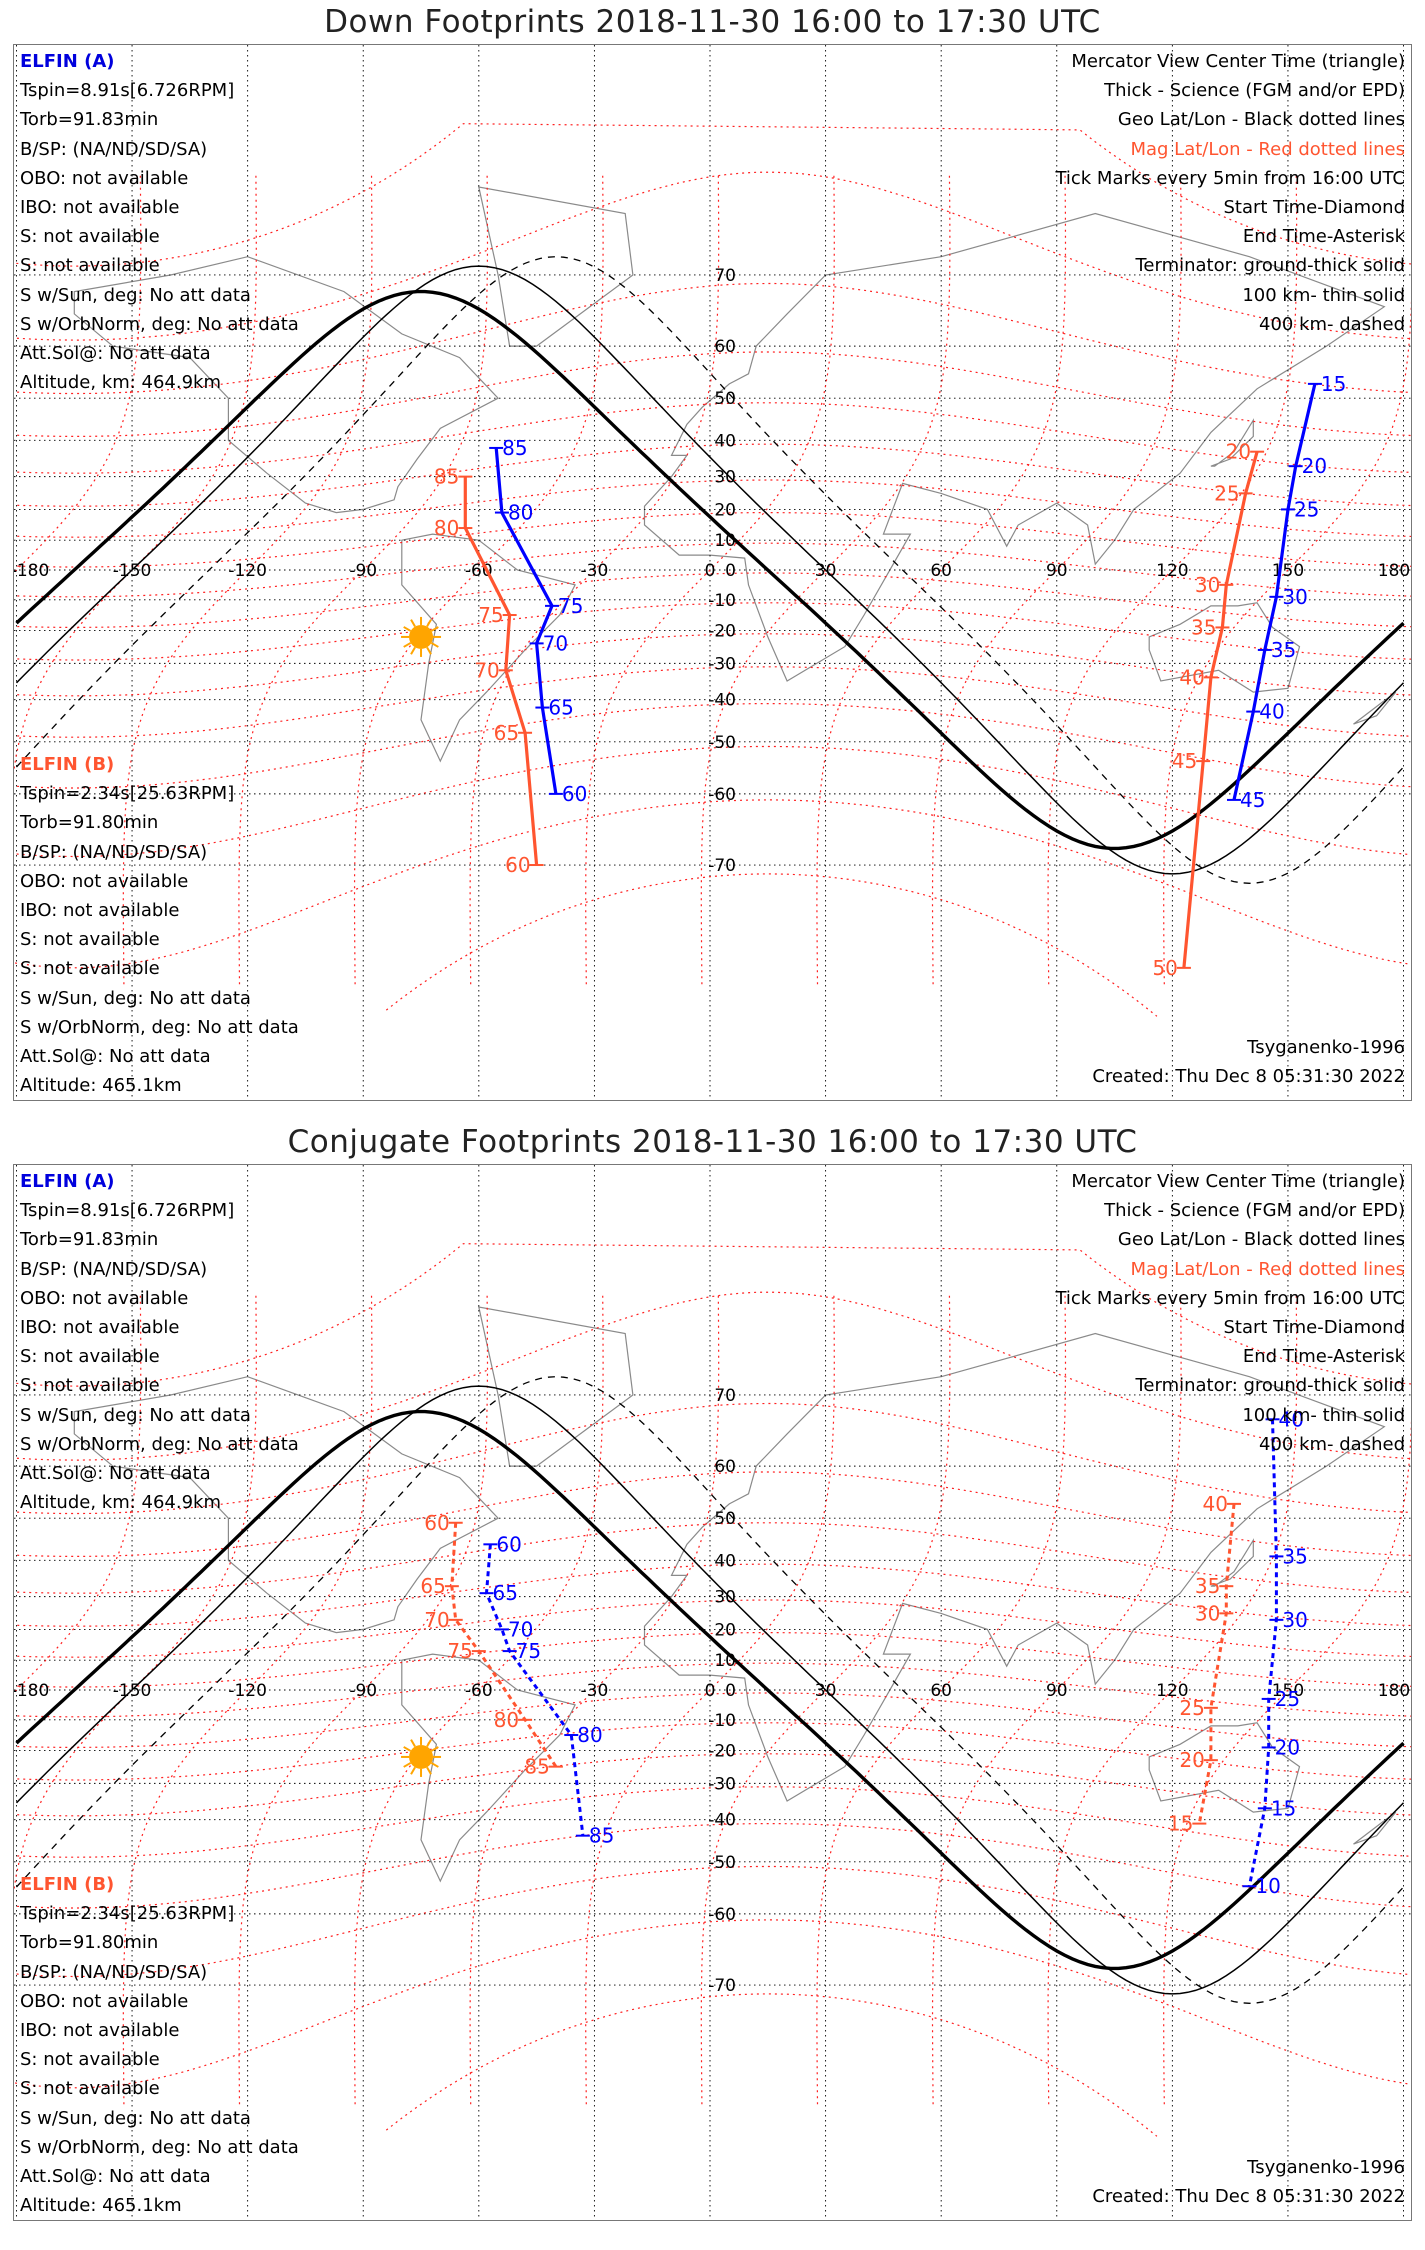  I want to click on track-tick-label: 45, so click(1184, 761).